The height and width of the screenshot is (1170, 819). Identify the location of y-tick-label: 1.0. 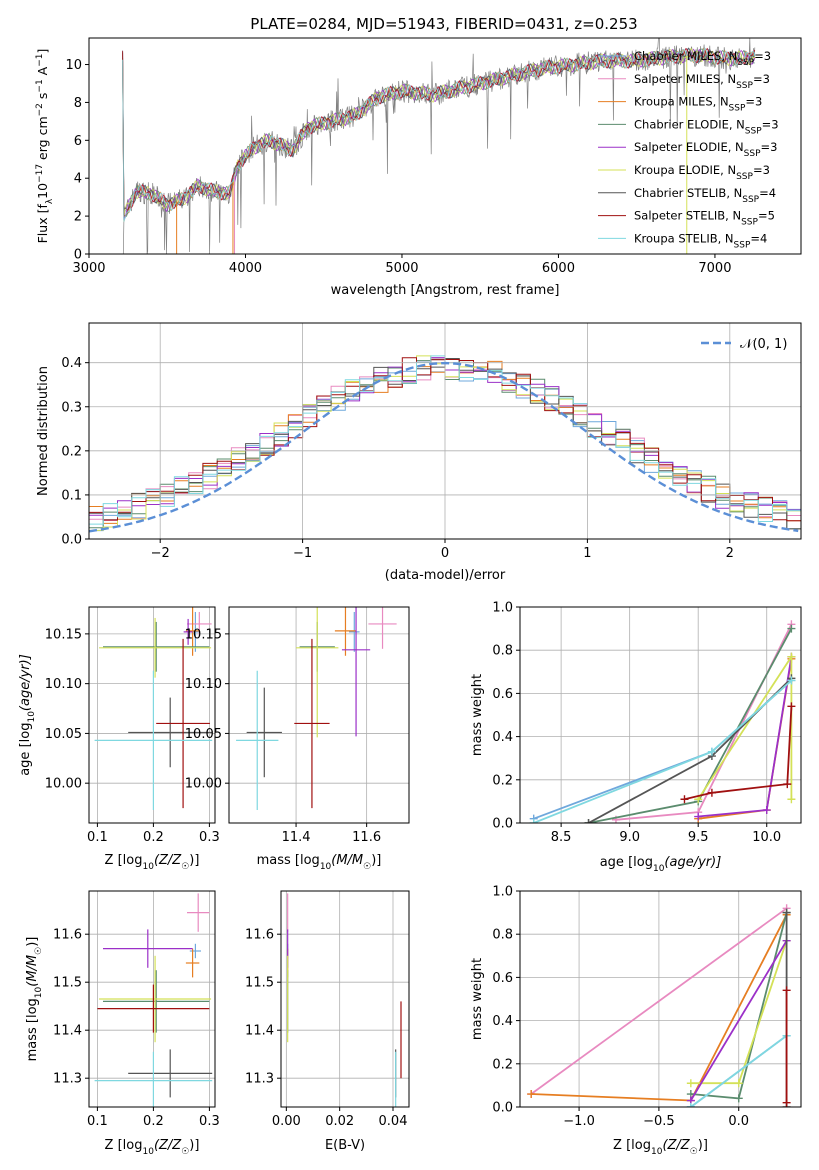
(502, 608).